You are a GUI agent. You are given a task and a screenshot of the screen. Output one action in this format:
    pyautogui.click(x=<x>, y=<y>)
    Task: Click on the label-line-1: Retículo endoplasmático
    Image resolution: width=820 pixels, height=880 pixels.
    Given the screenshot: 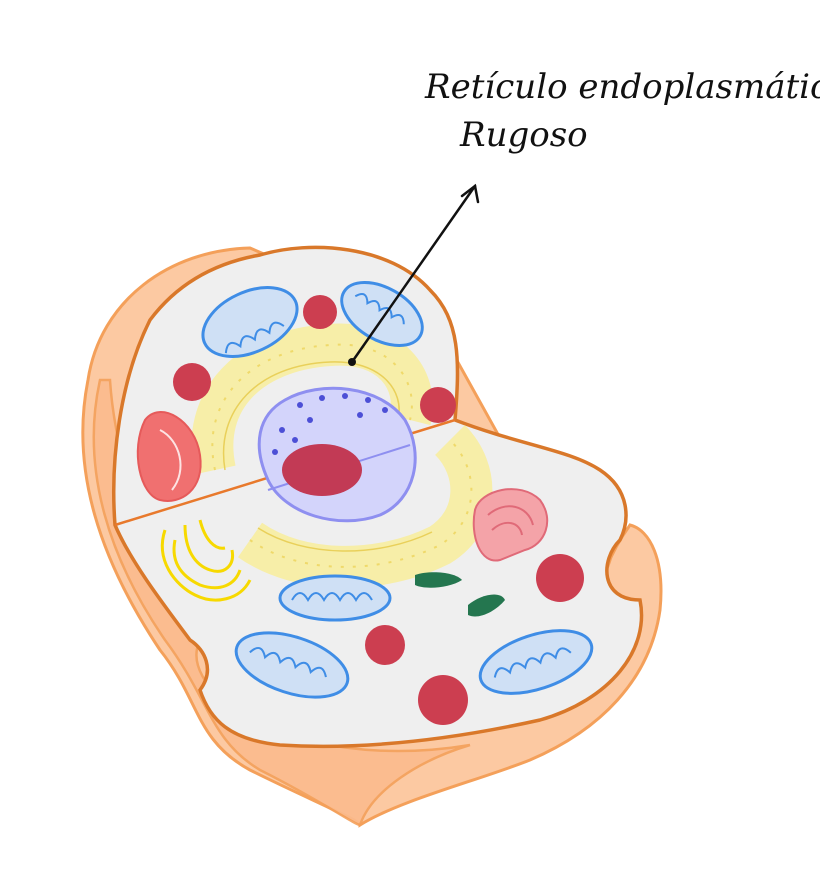 What is the action you would take?
    pyautogui.click(x=622, y=87)
    